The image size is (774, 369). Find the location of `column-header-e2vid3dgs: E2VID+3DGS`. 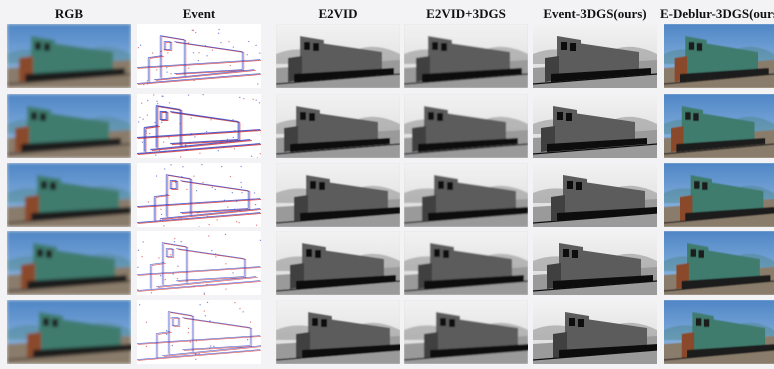

column-header-e2vid3dgs: E2VID+3DGS is located at coordinates (466, 13).